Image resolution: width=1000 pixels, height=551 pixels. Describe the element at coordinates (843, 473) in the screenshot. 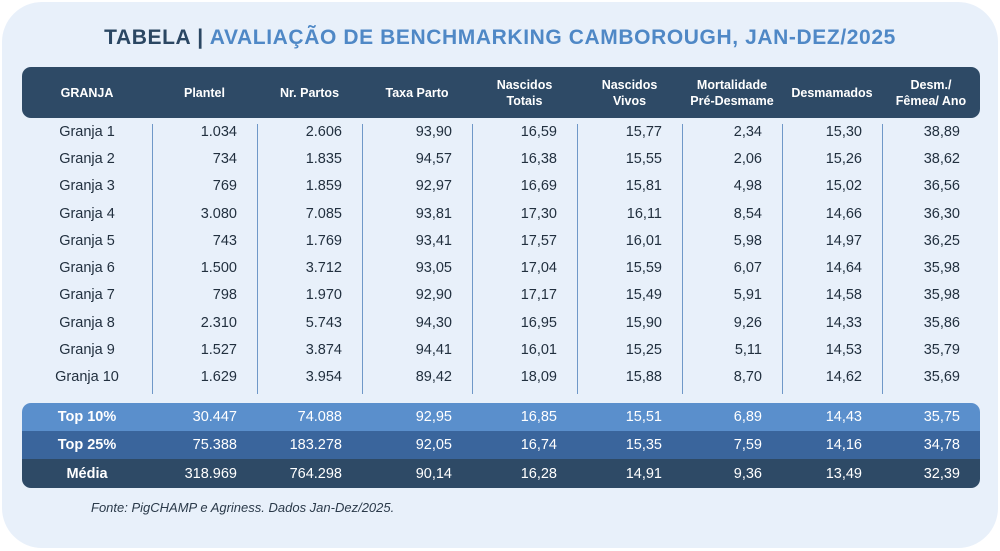

I see `summary-cell-desmamados: 13,49` at that location.